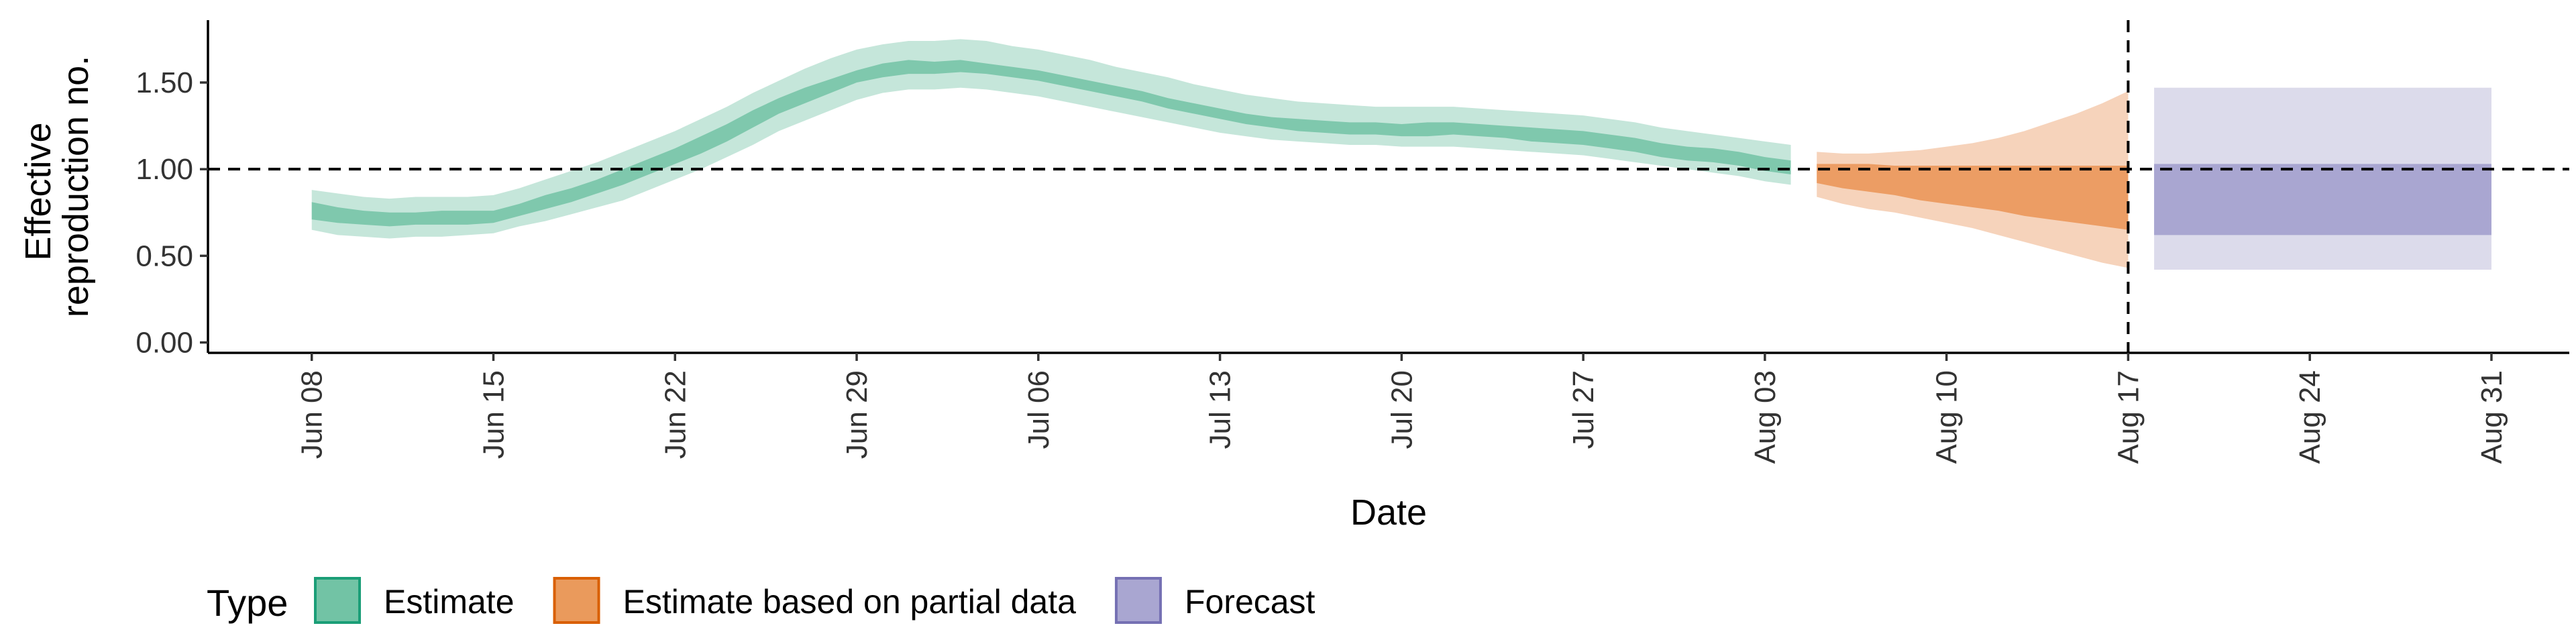  I want to click on x-tick-label: Jun 15, so click(493, 414).